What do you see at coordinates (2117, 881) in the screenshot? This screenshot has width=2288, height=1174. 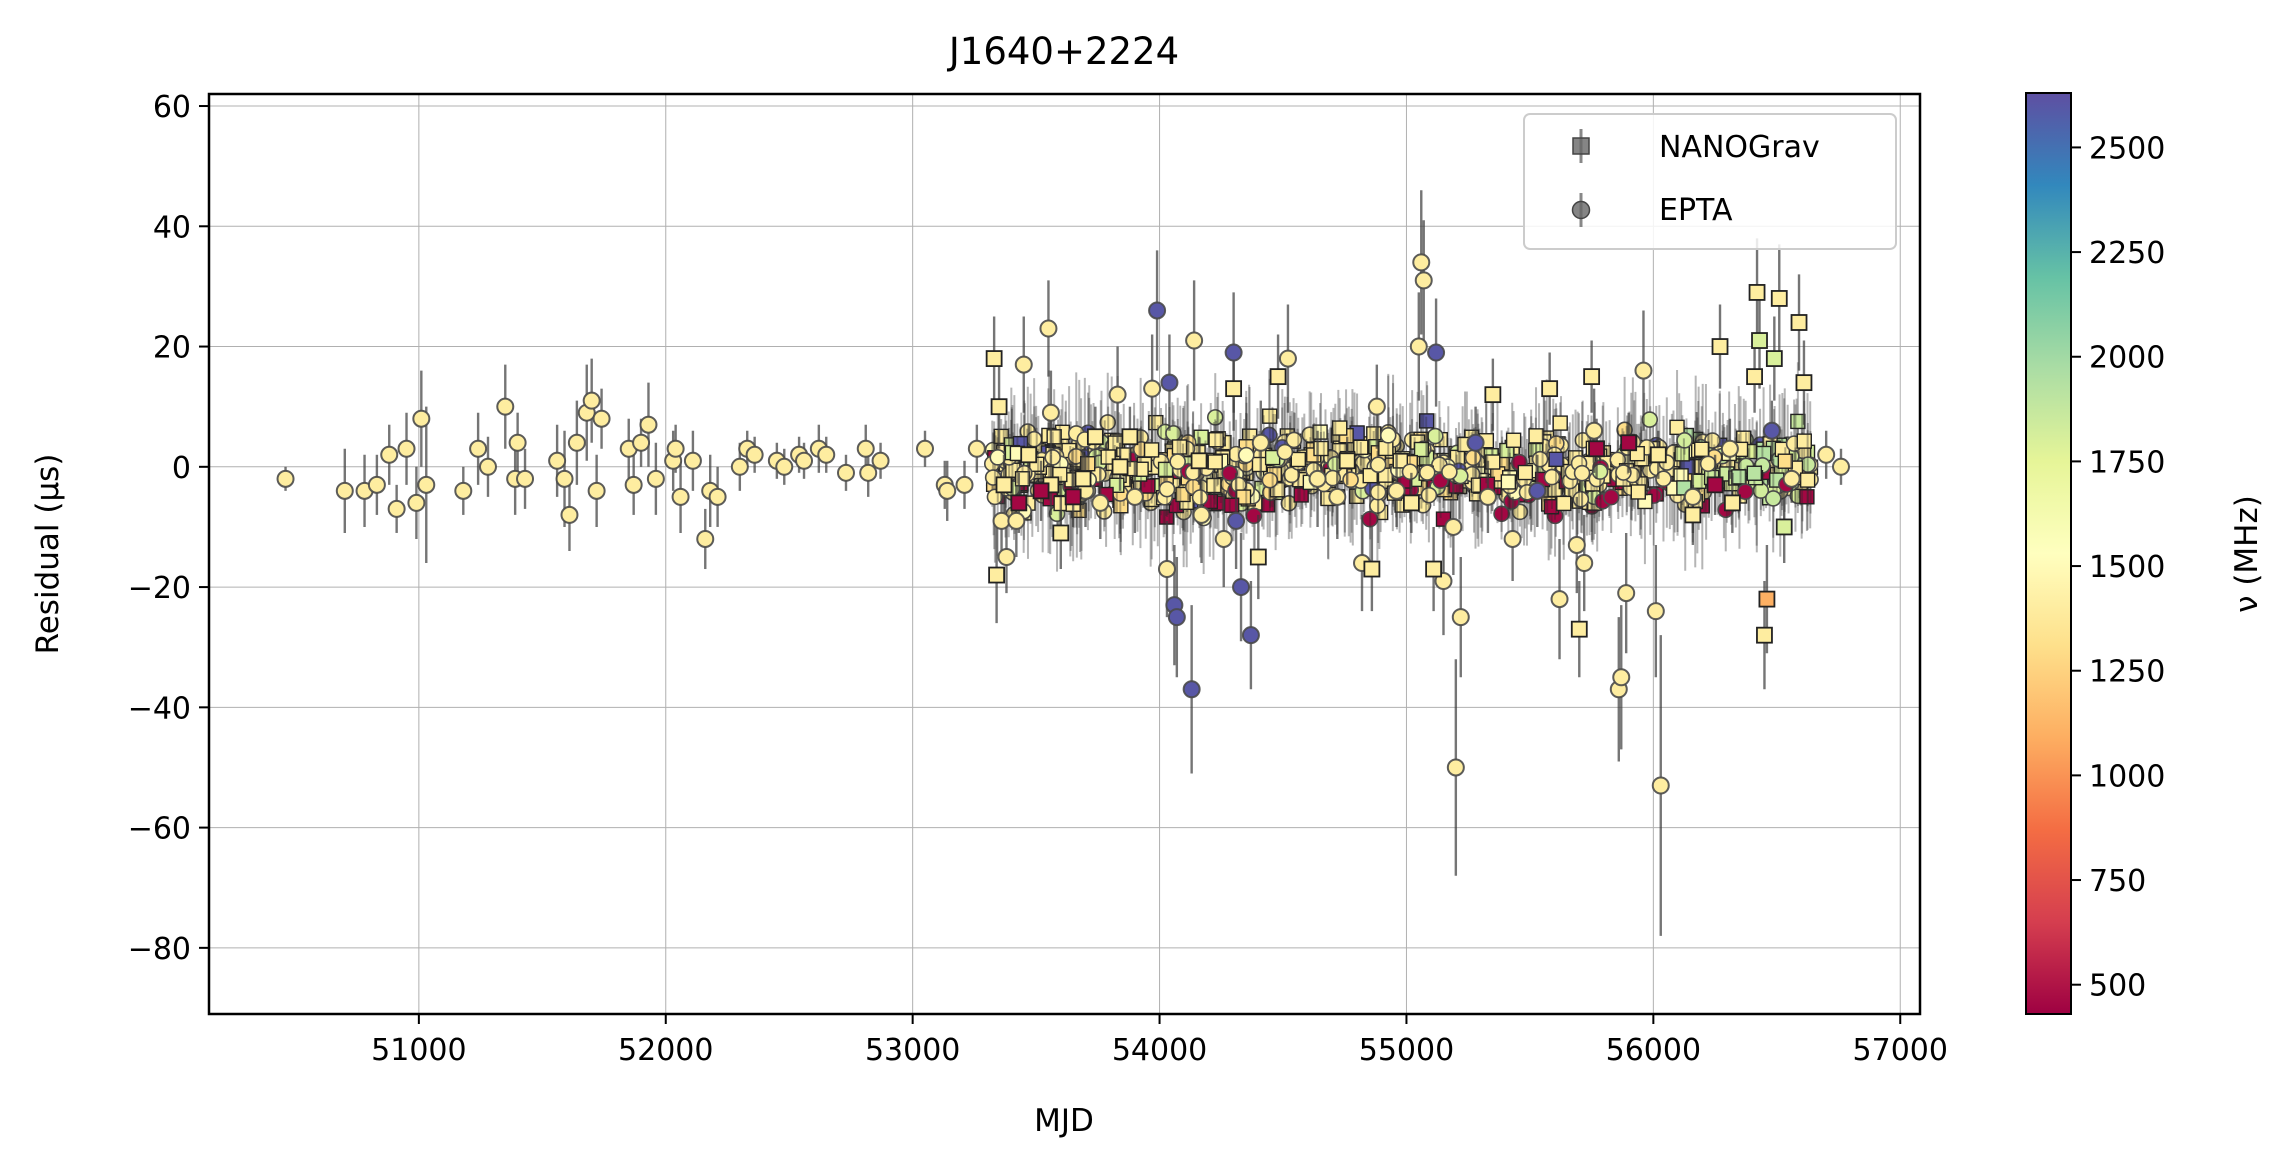 I see `colorbar-tick-label: 750` at bounding box center [2117, 881].